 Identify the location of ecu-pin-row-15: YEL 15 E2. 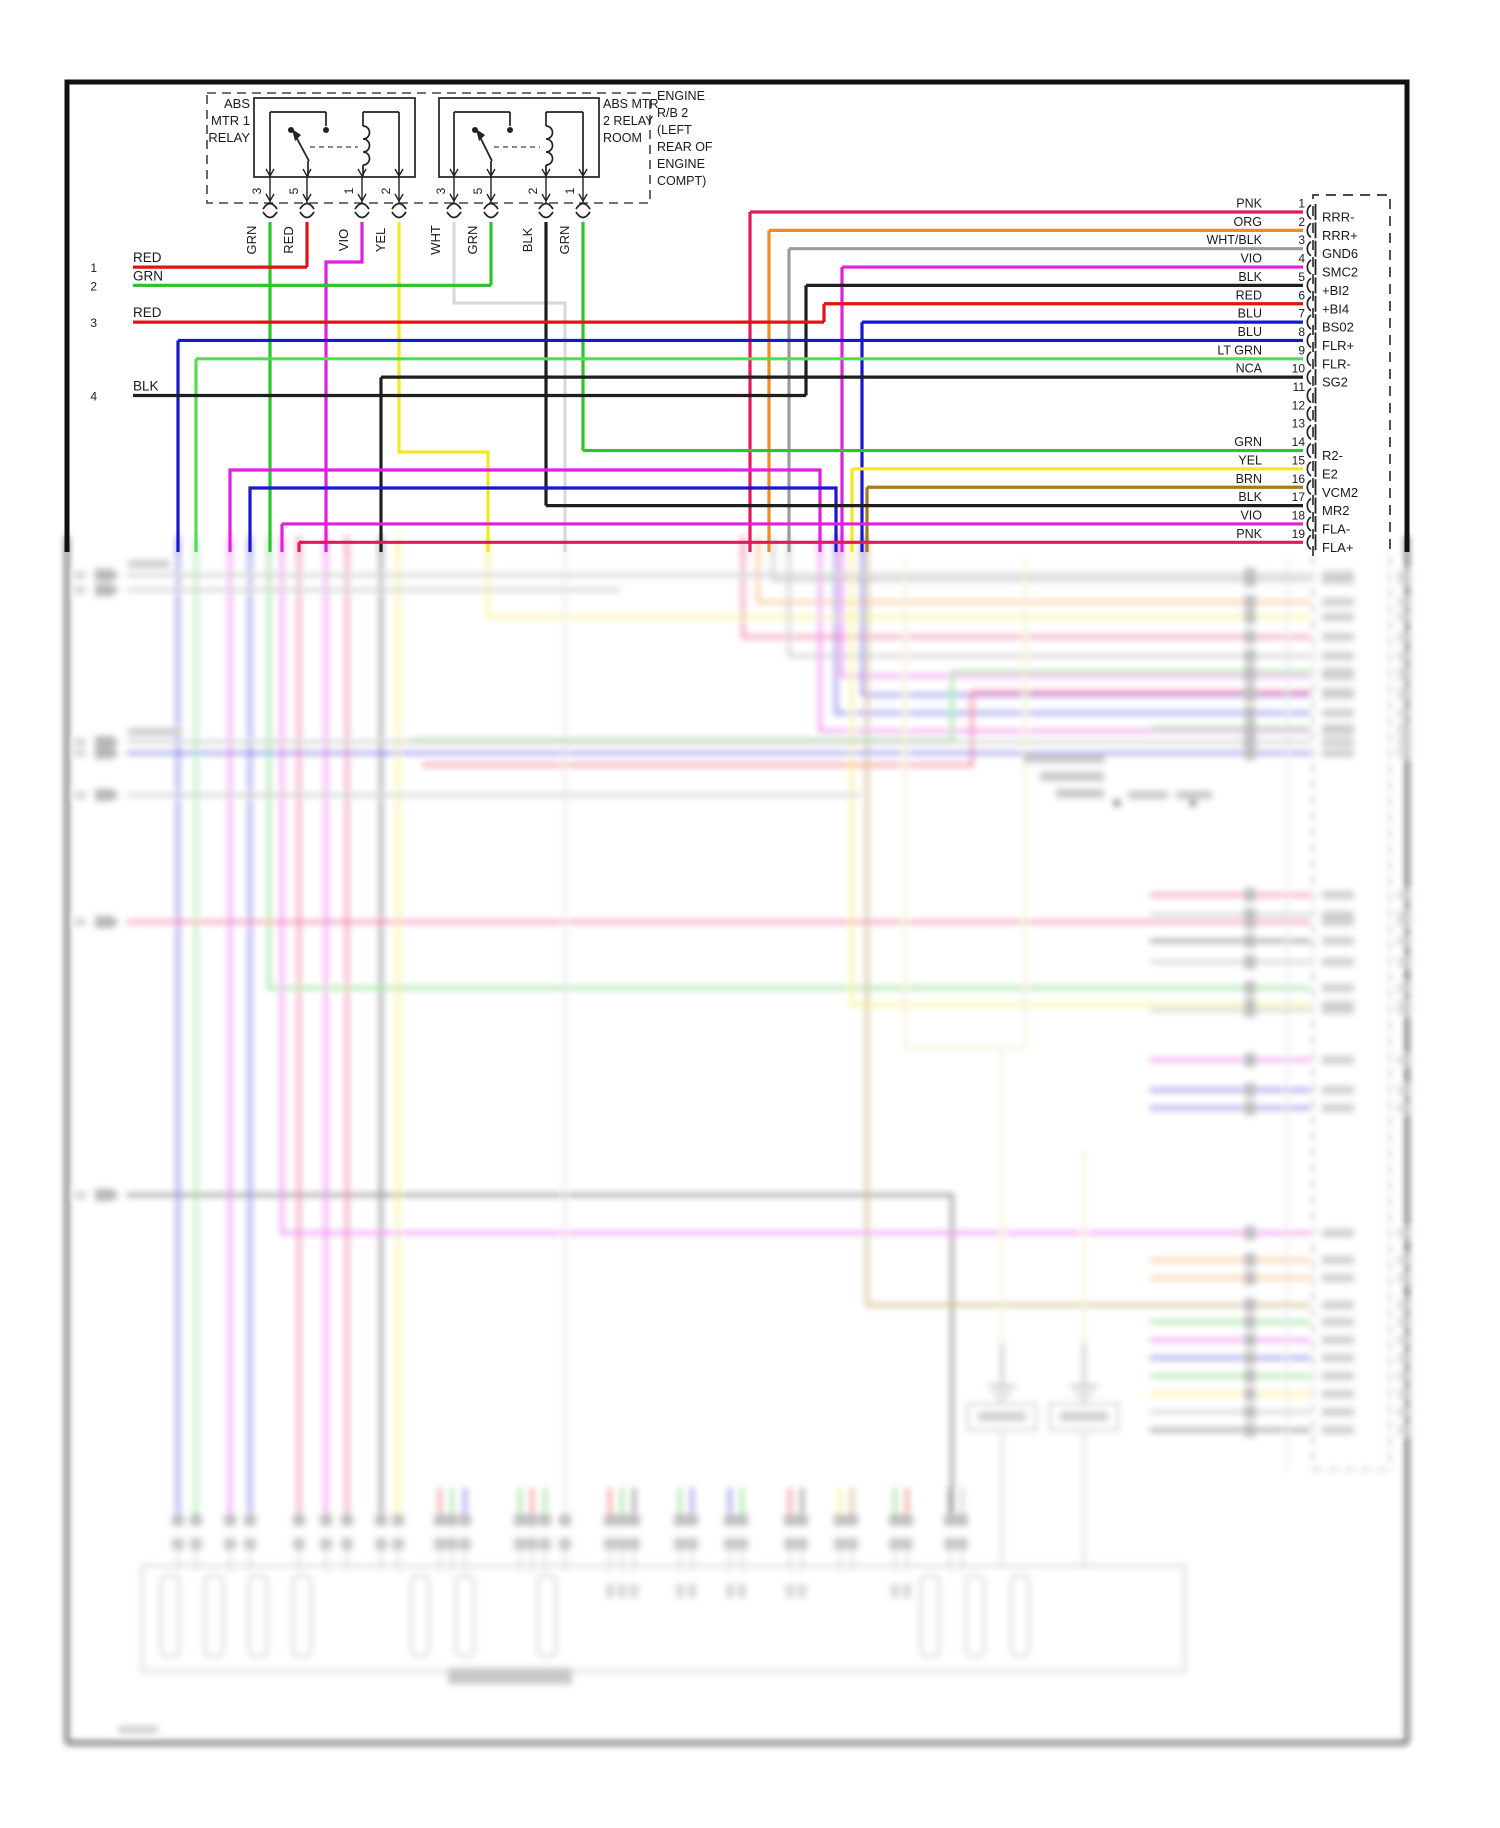
(1095, 467).